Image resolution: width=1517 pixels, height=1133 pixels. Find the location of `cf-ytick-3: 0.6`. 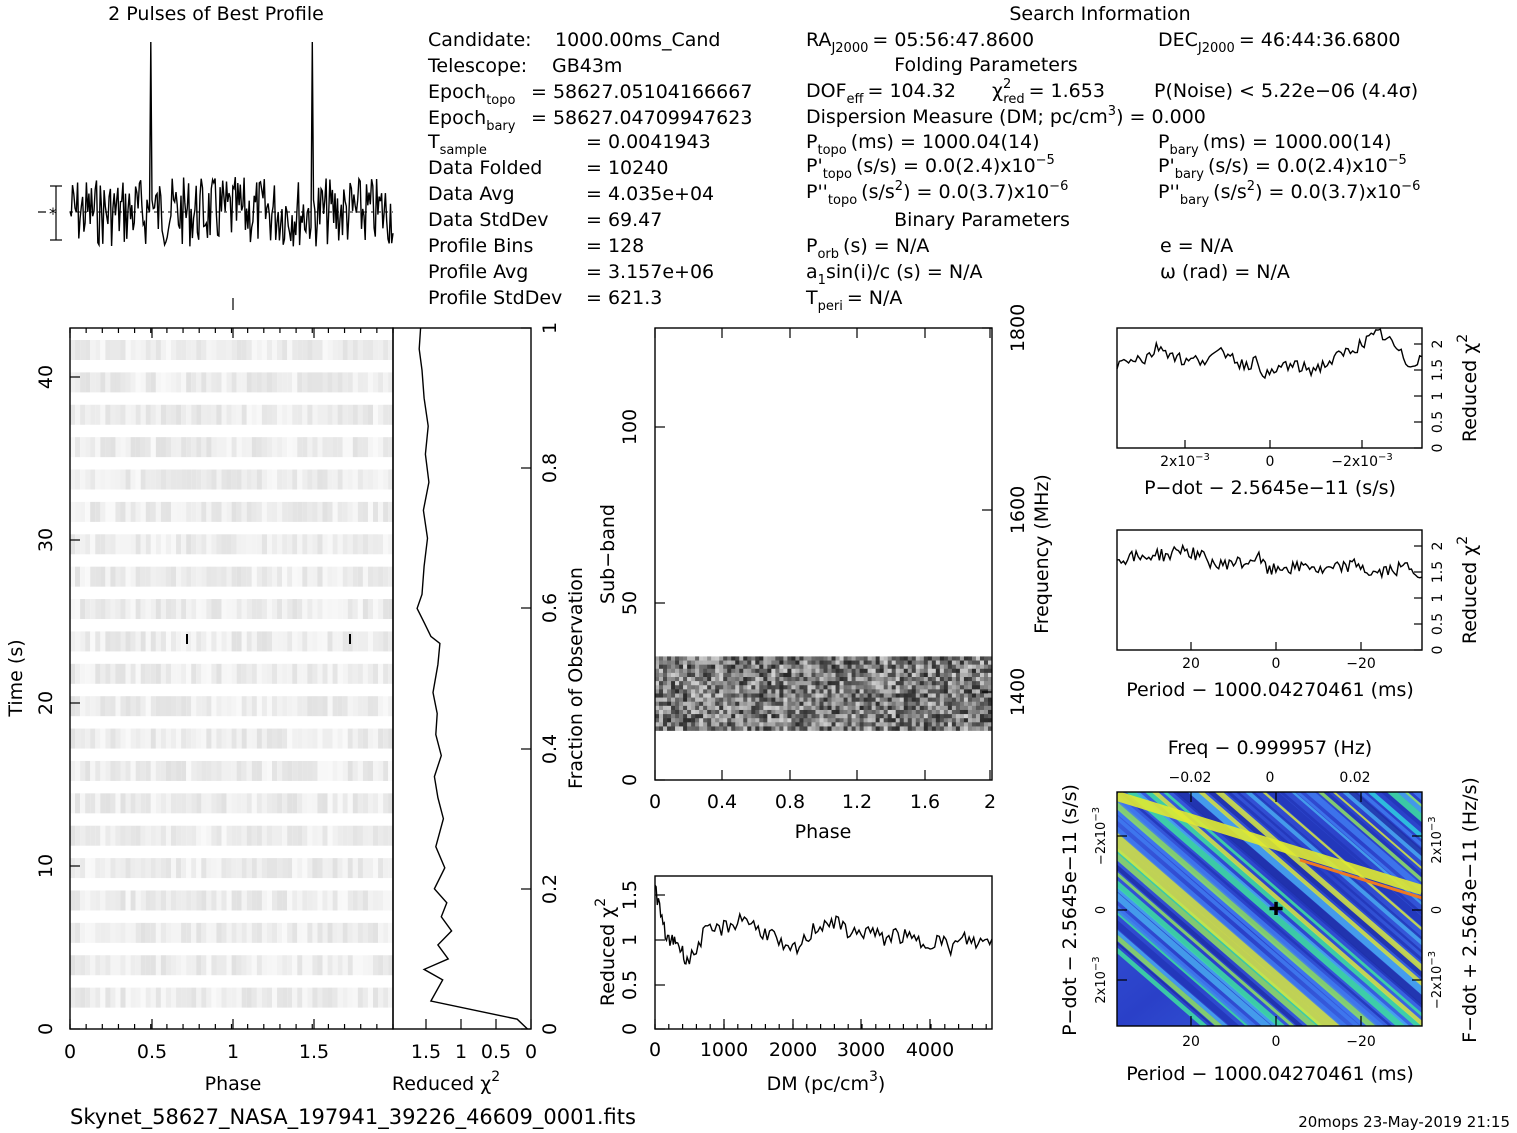

cf-ytick-3: 0.6 is located at coordinates (550, 608).